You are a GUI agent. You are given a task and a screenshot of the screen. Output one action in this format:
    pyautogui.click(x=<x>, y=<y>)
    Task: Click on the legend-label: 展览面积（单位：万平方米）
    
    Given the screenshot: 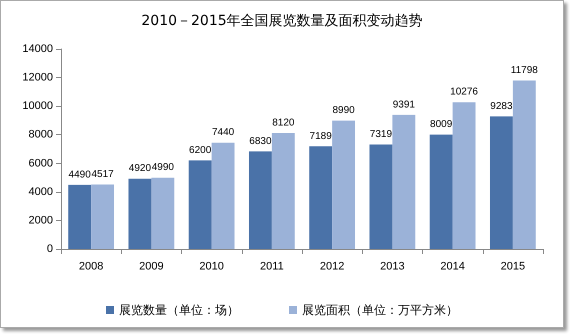 What is the action you would take?
    pyautogui.click(x=380, y=310)
    